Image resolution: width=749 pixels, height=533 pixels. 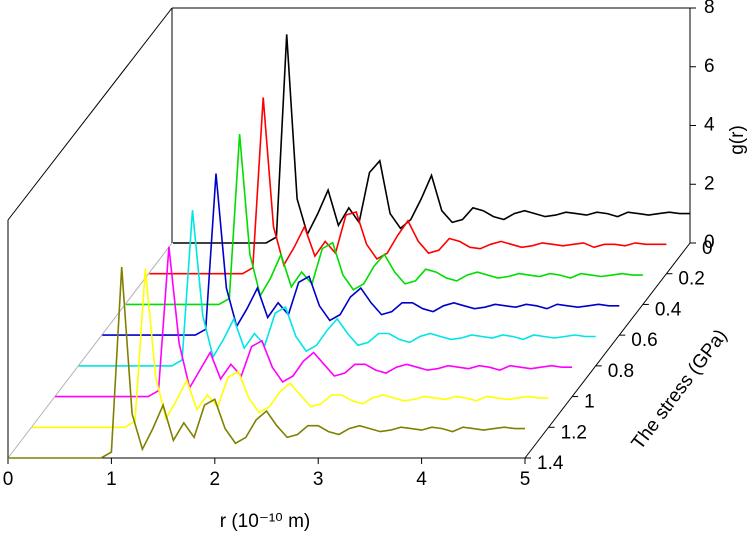 What do you see at coordinates (707, 248) in the screenshot?
I see `z-tick-label: 0` at bounding box center [707, 248].